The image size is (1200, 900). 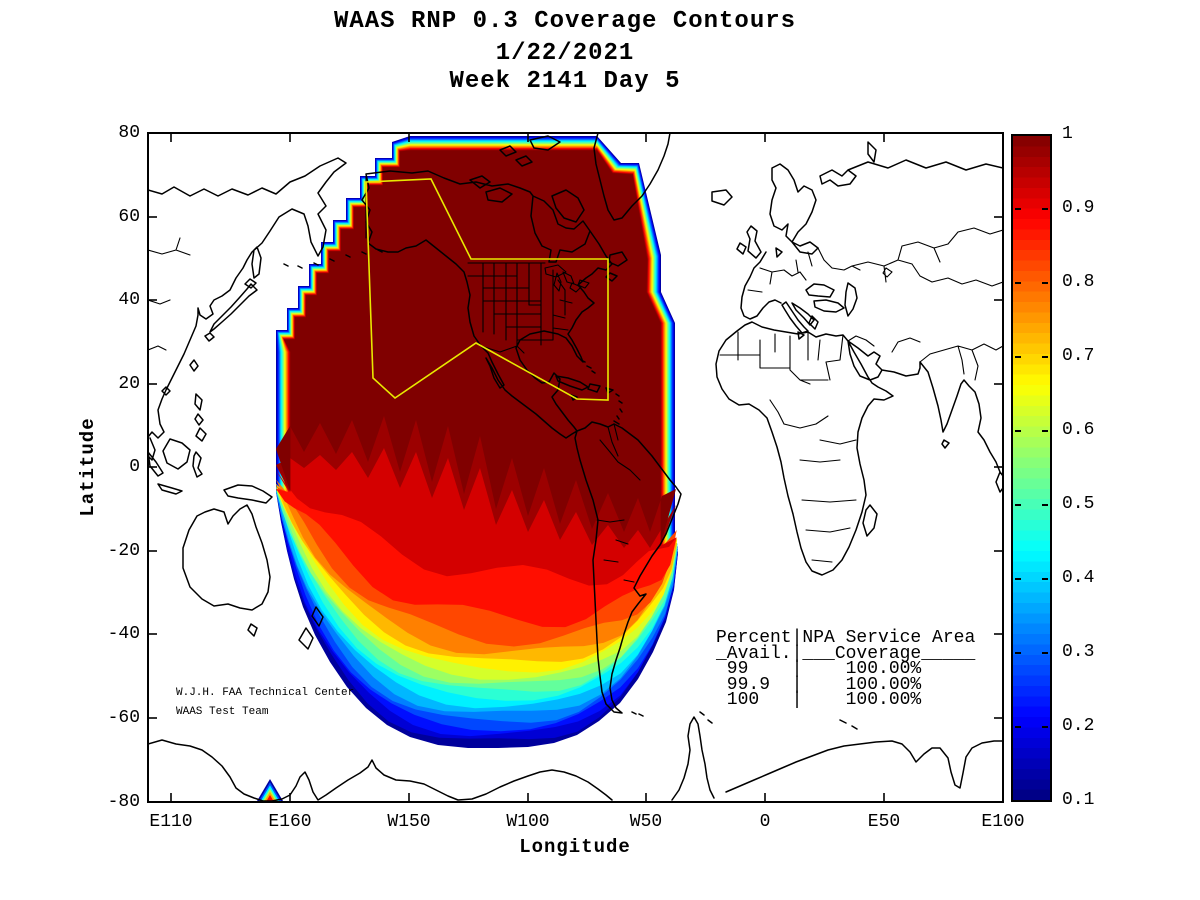 What do you see at coordinates (646, 822) in the screenshot?
I see `x-tick-label: W50` at bounding box center [646, 822].